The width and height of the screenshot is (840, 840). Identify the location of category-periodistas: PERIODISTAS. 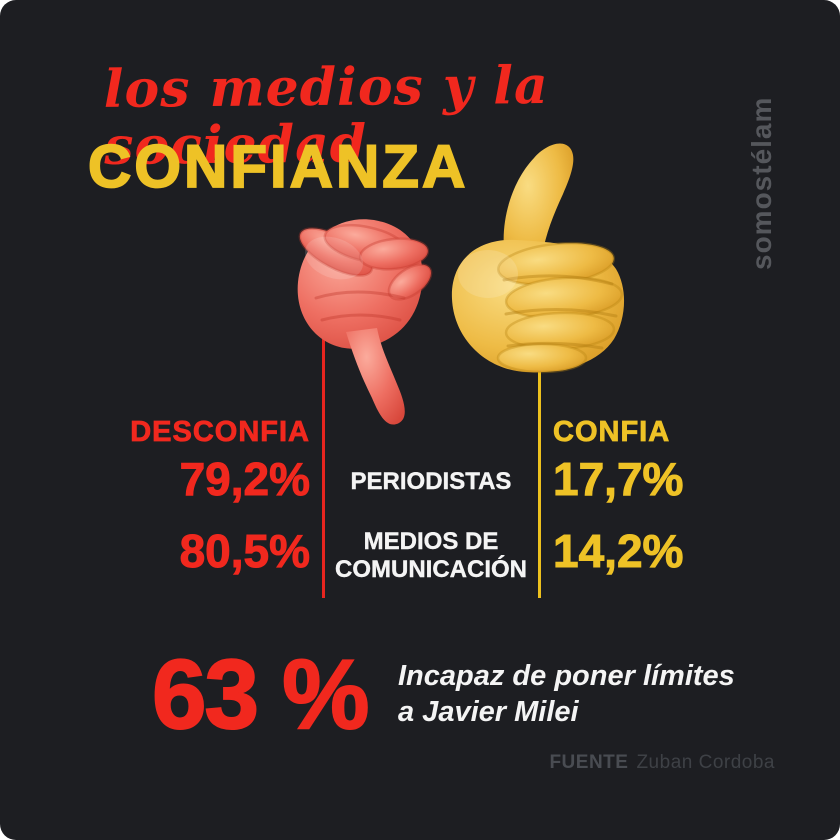
(431, 481).